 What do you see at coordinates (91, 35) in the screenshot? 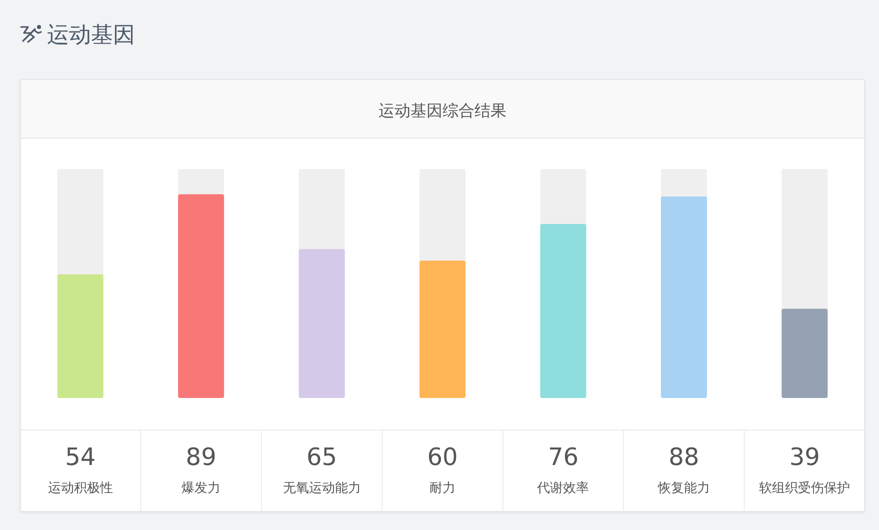
I see `chart-title: 运动基因` at bounding box center [91, 35].